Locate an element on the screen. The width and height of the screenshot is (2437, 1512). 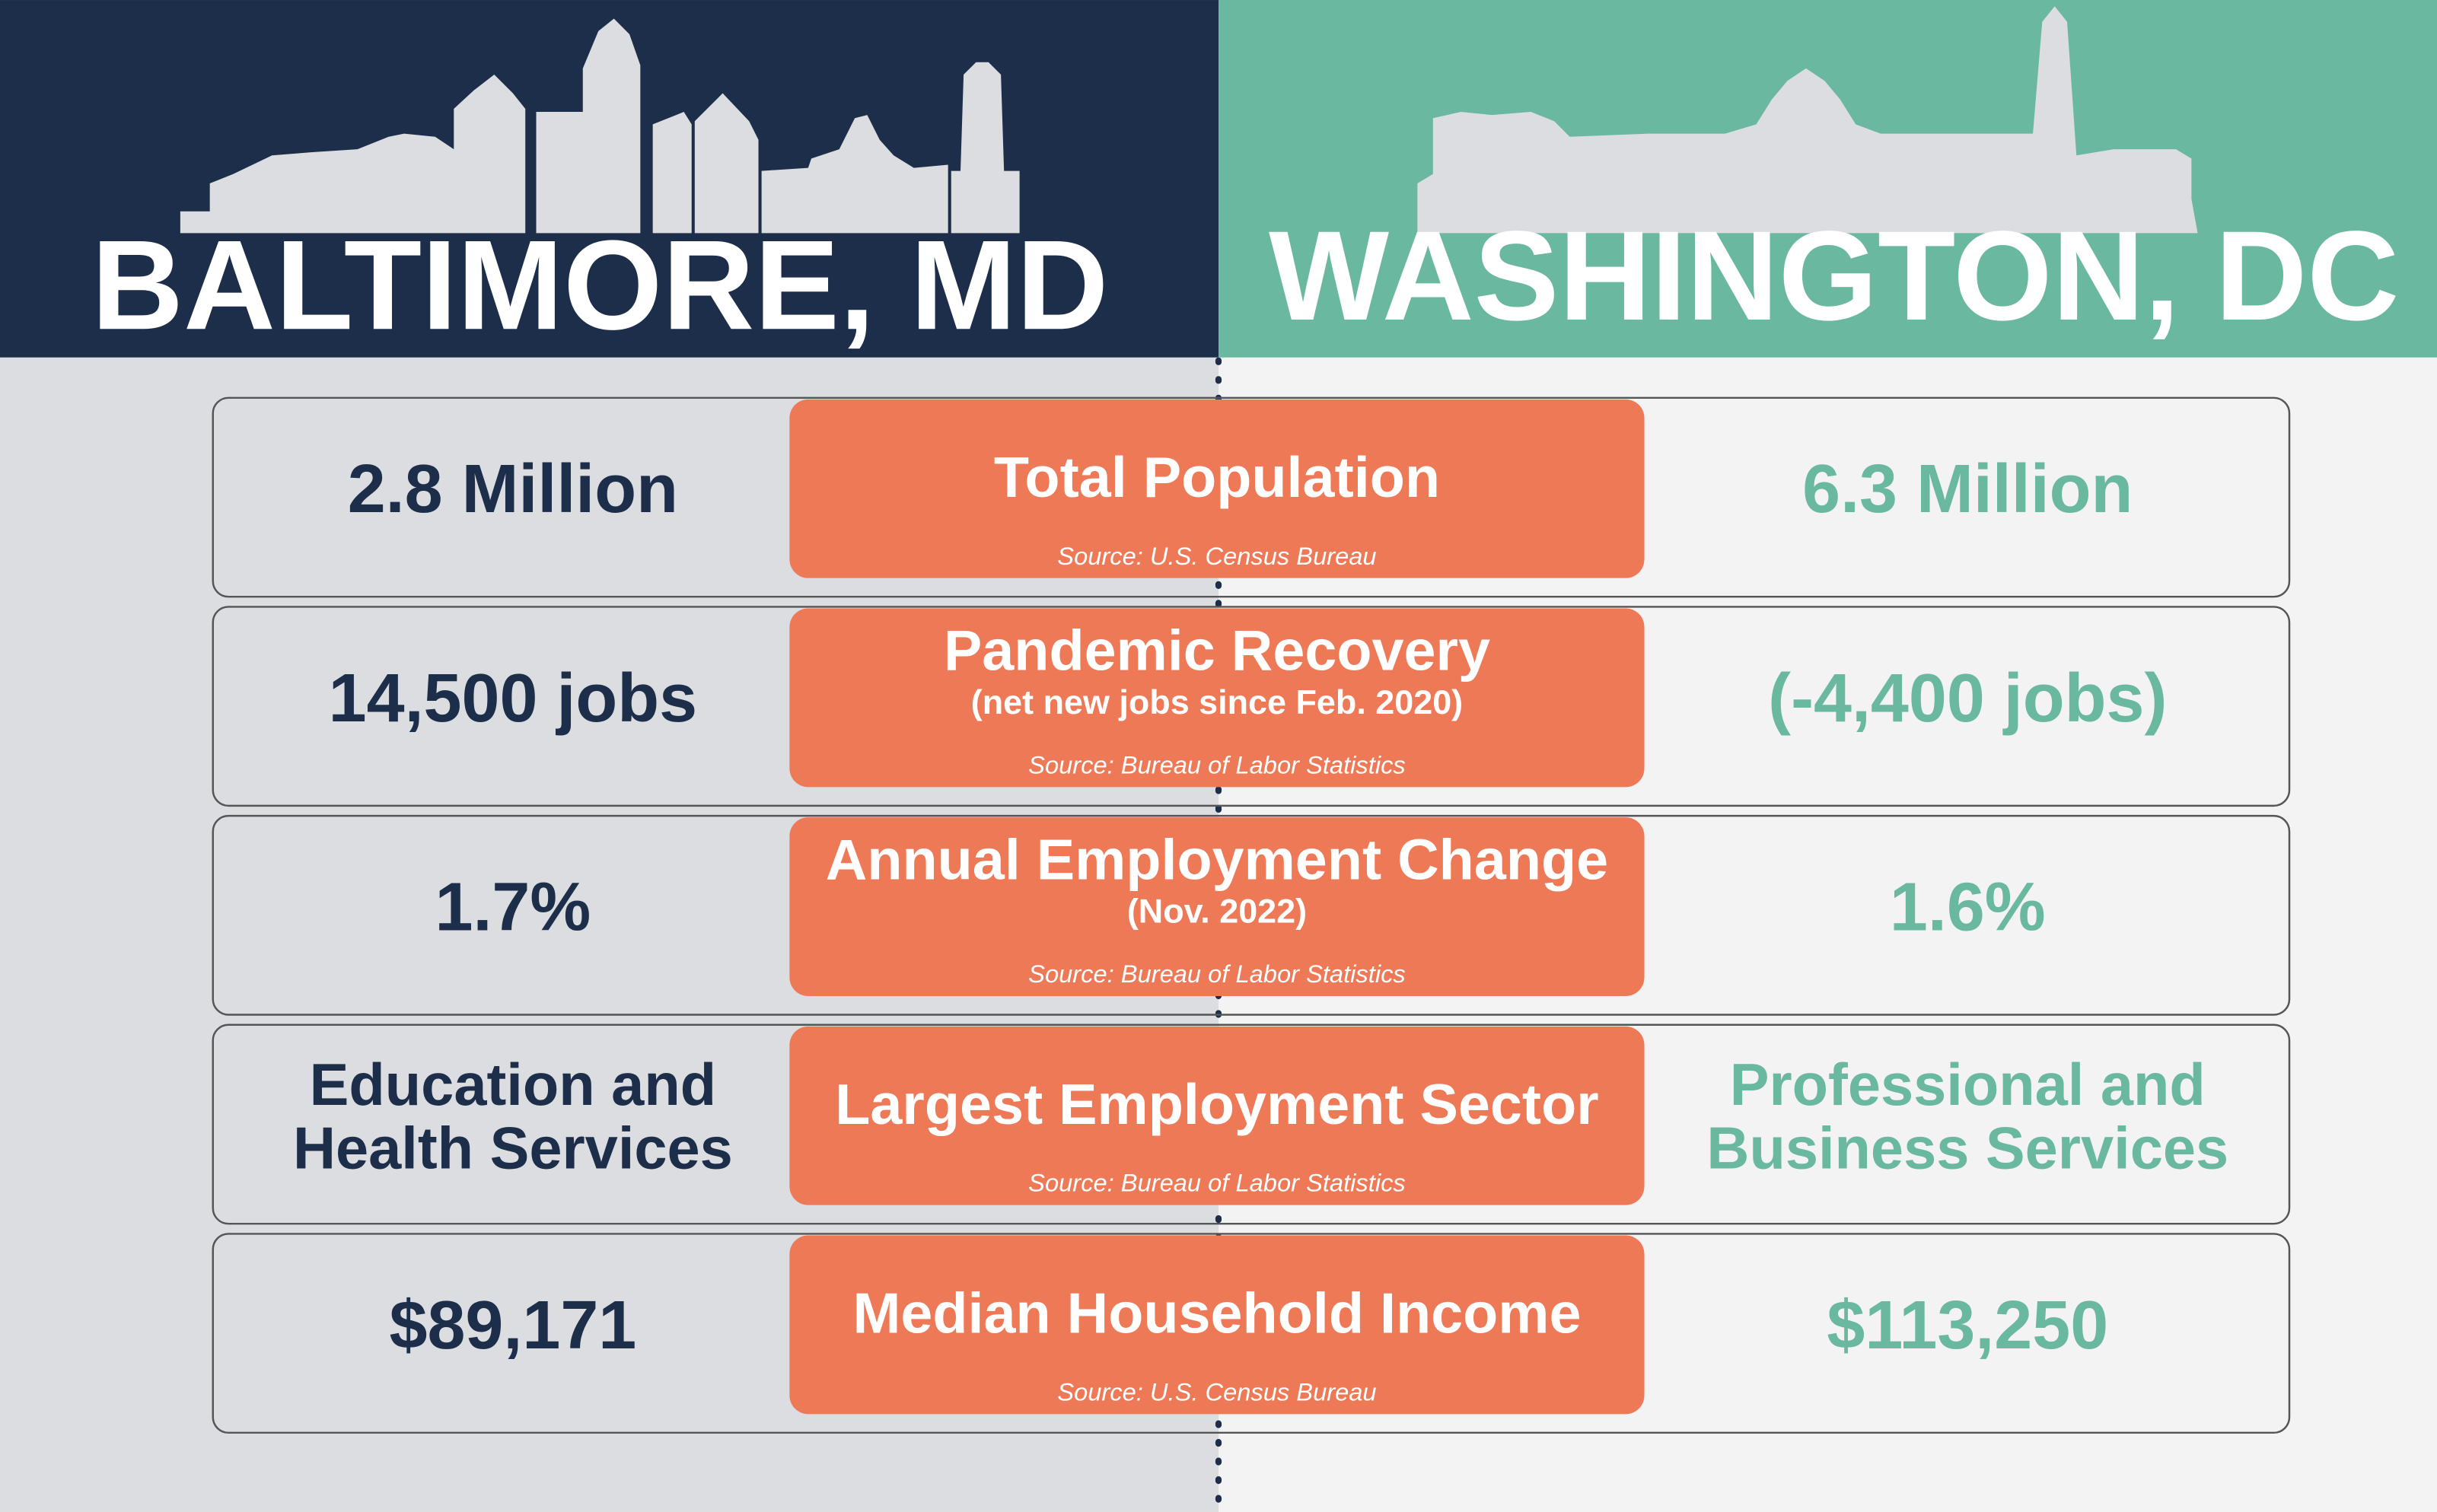
baltimore-skyline is located at coordinates (600, 126).